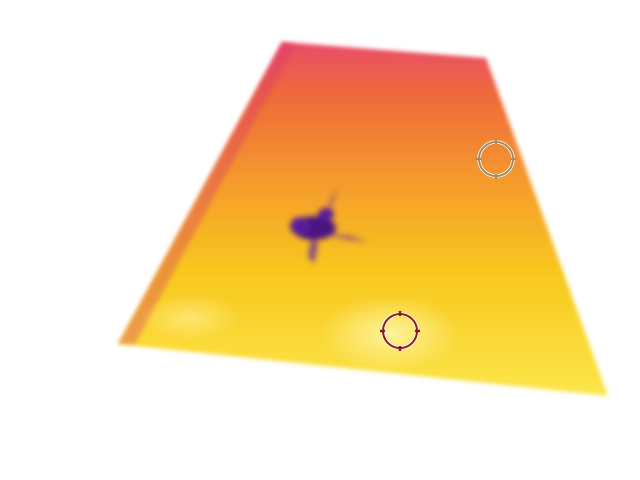 The width and height of the screenshot is (640, 480). I want to click on warm-spot, so click(390, 334).